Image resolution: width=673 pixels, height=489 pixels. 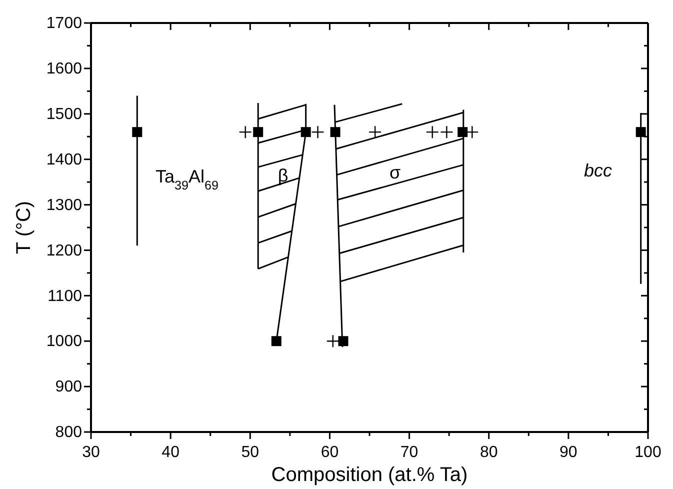 What do you see at coordinates (283, 175) in the screenshot?
I see `annotation: β` at bounding box center [283, 175].